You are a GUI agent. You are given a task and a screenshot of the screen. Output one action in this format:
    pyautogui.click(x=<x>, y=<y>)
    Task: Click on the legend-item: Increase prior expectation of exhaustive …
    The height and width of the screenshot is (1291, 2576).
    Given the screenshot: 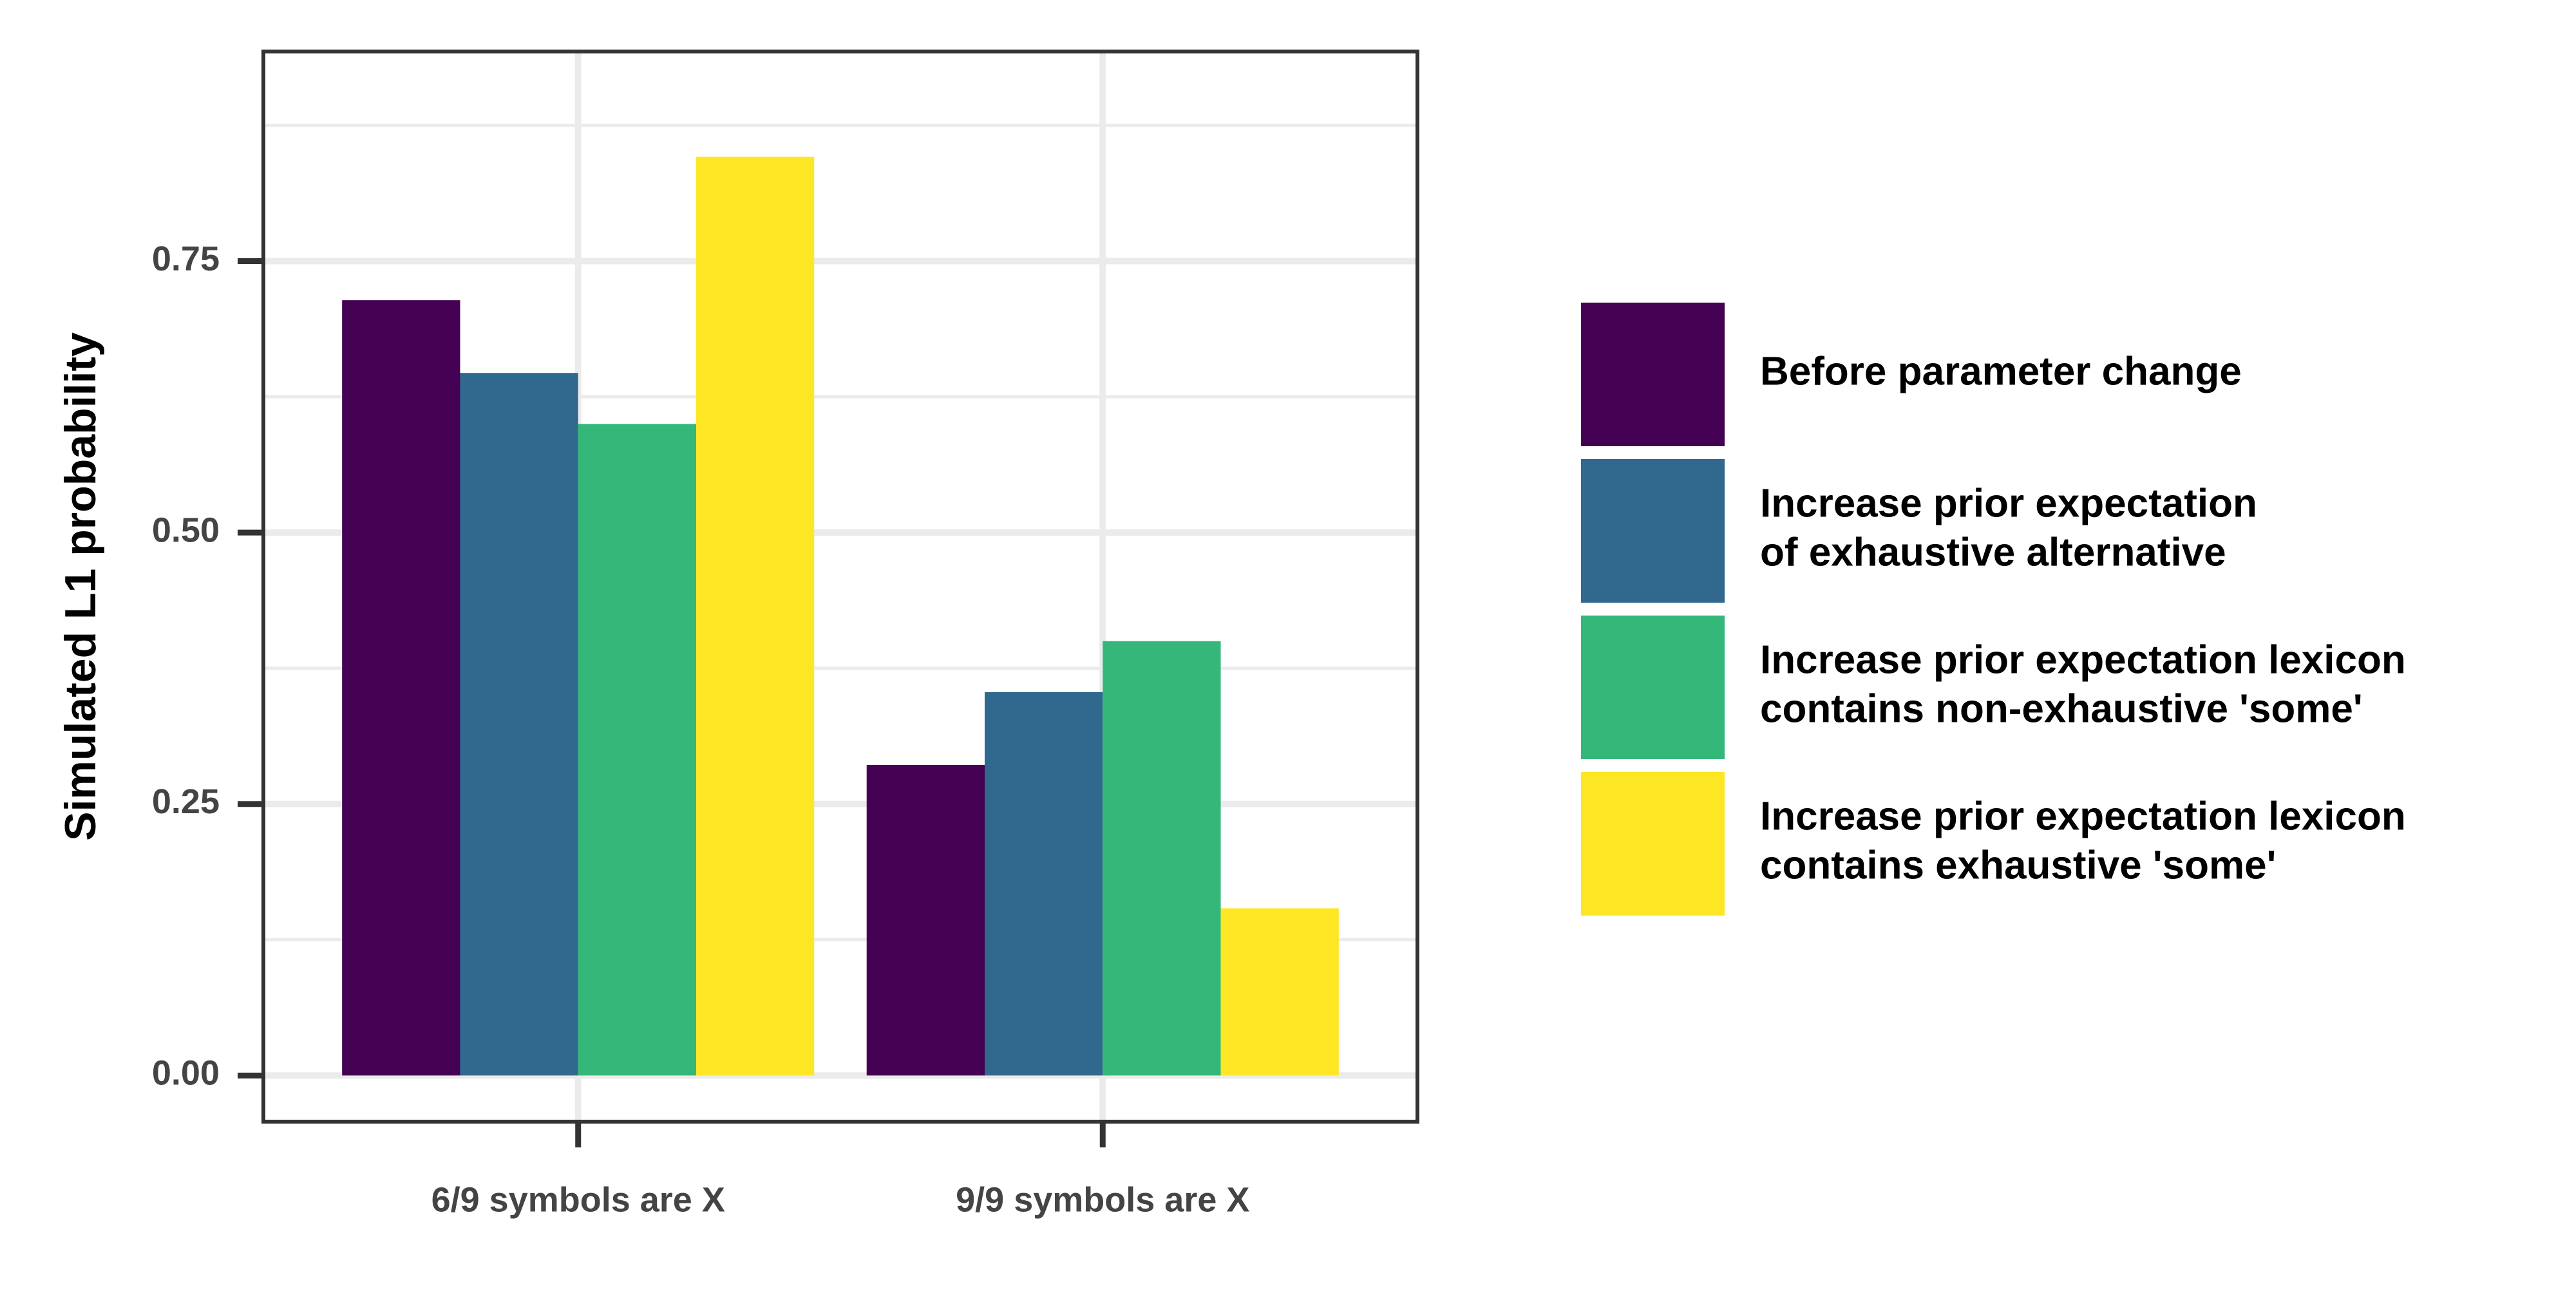 What is the action you would take?
    pyautogui.click(x=1919, y=531)
    